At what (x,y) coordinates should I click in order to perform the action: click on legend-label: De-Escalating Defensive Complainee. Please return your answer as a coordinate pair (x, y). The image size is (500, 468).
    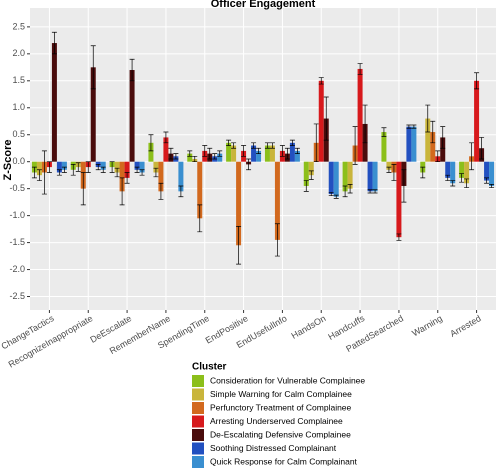
    Looking at the image, I should click on (280, 434).